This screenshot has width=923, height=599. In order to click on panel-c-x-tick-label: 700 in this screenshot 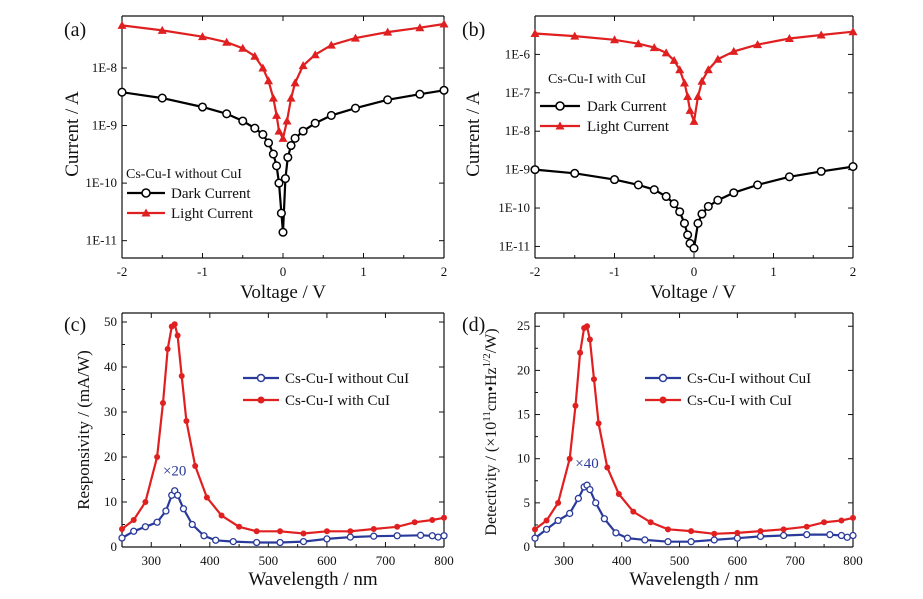, I will do `click(386, 560)`.